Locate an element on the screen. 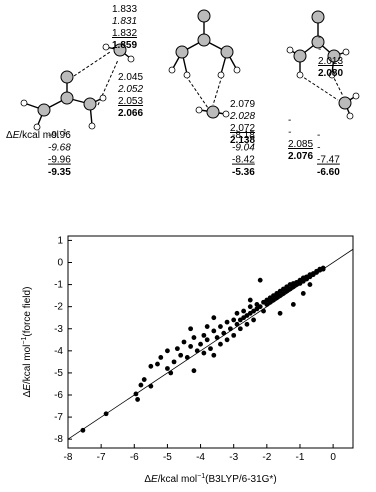 The image size is (376, 492). distance-label: 2.079 is located at coordinates (242, 104).